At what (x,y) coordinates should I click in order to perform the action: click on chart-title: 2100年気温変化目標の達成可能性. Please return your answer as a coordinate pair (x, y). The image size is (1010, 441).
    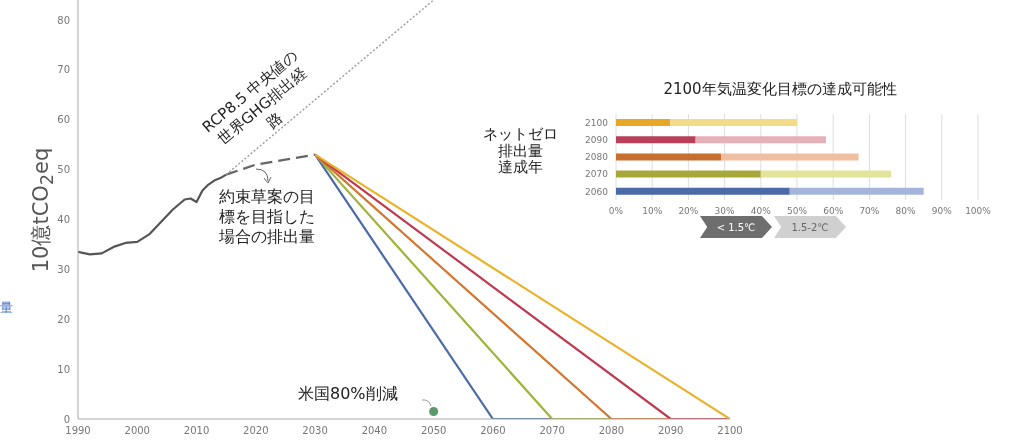
    Looking at the image, I should click on (780, 89).